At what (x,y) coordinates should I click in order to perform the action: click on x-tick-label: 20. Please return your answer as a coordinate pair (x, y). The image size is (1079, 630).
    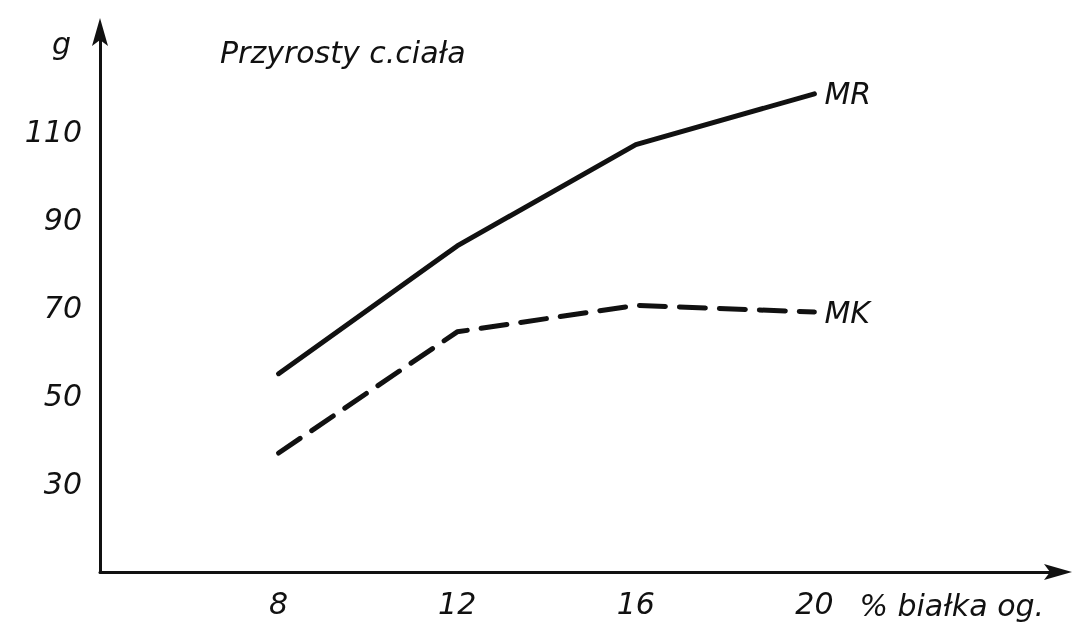
    Looking at the image, I should click on (814, 603).